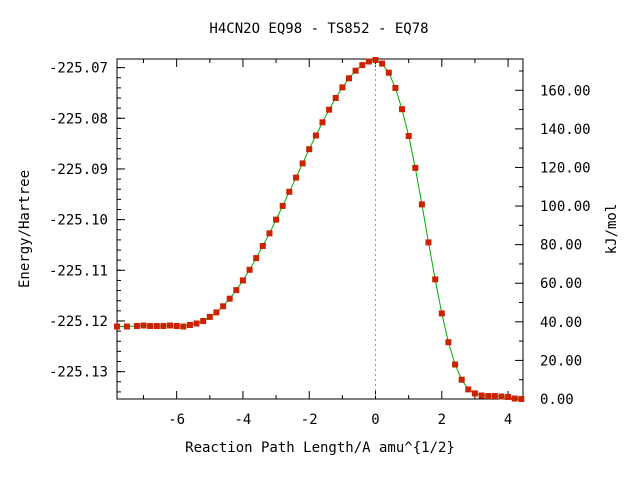  What do you see at coordinates (78, 271) in the screenshot?
I see `y-tick-label: -225.11` at bounding box center [78, 271].